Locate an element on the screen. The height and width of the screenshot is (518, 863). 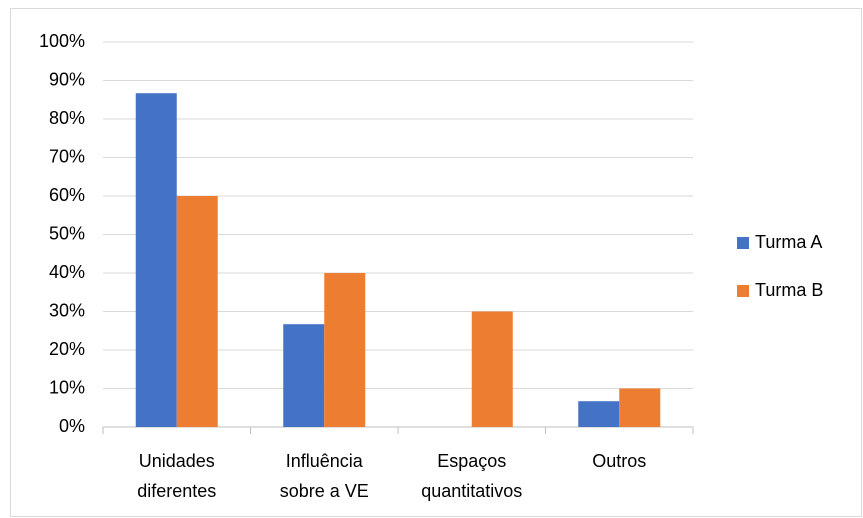
x-tick-label: Outros is located at coordinates (619, 461).